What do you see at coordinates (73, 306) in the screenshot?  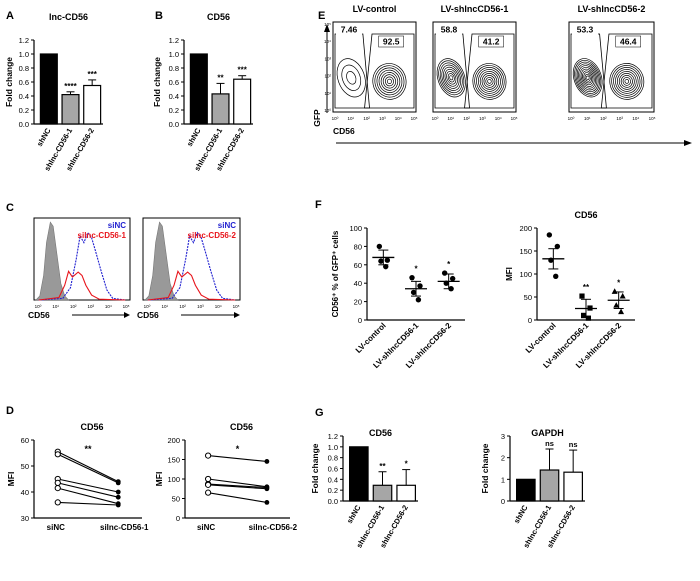 I see `x-tick-label: 10²` at bounding box center [73, 306].